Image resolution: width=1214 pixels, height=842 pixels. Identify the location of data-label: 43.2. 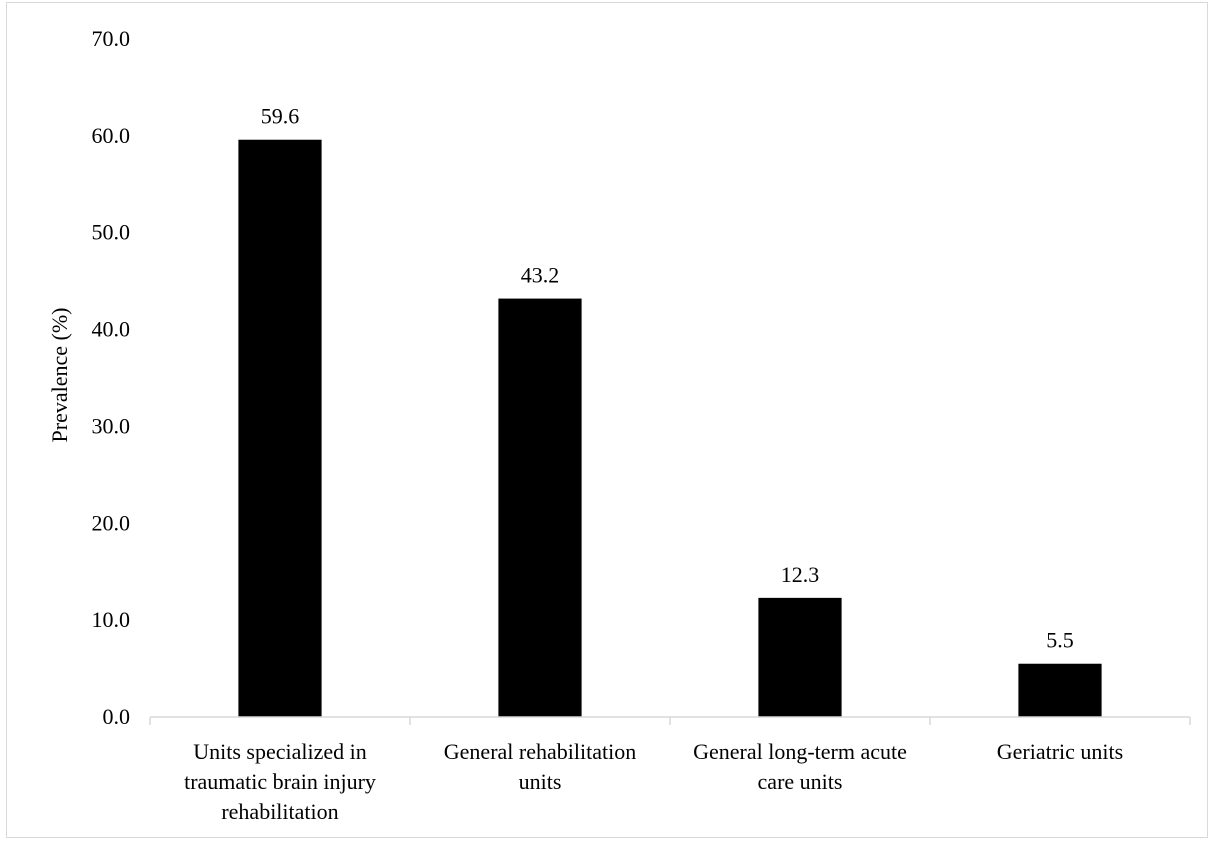
(540, 275).